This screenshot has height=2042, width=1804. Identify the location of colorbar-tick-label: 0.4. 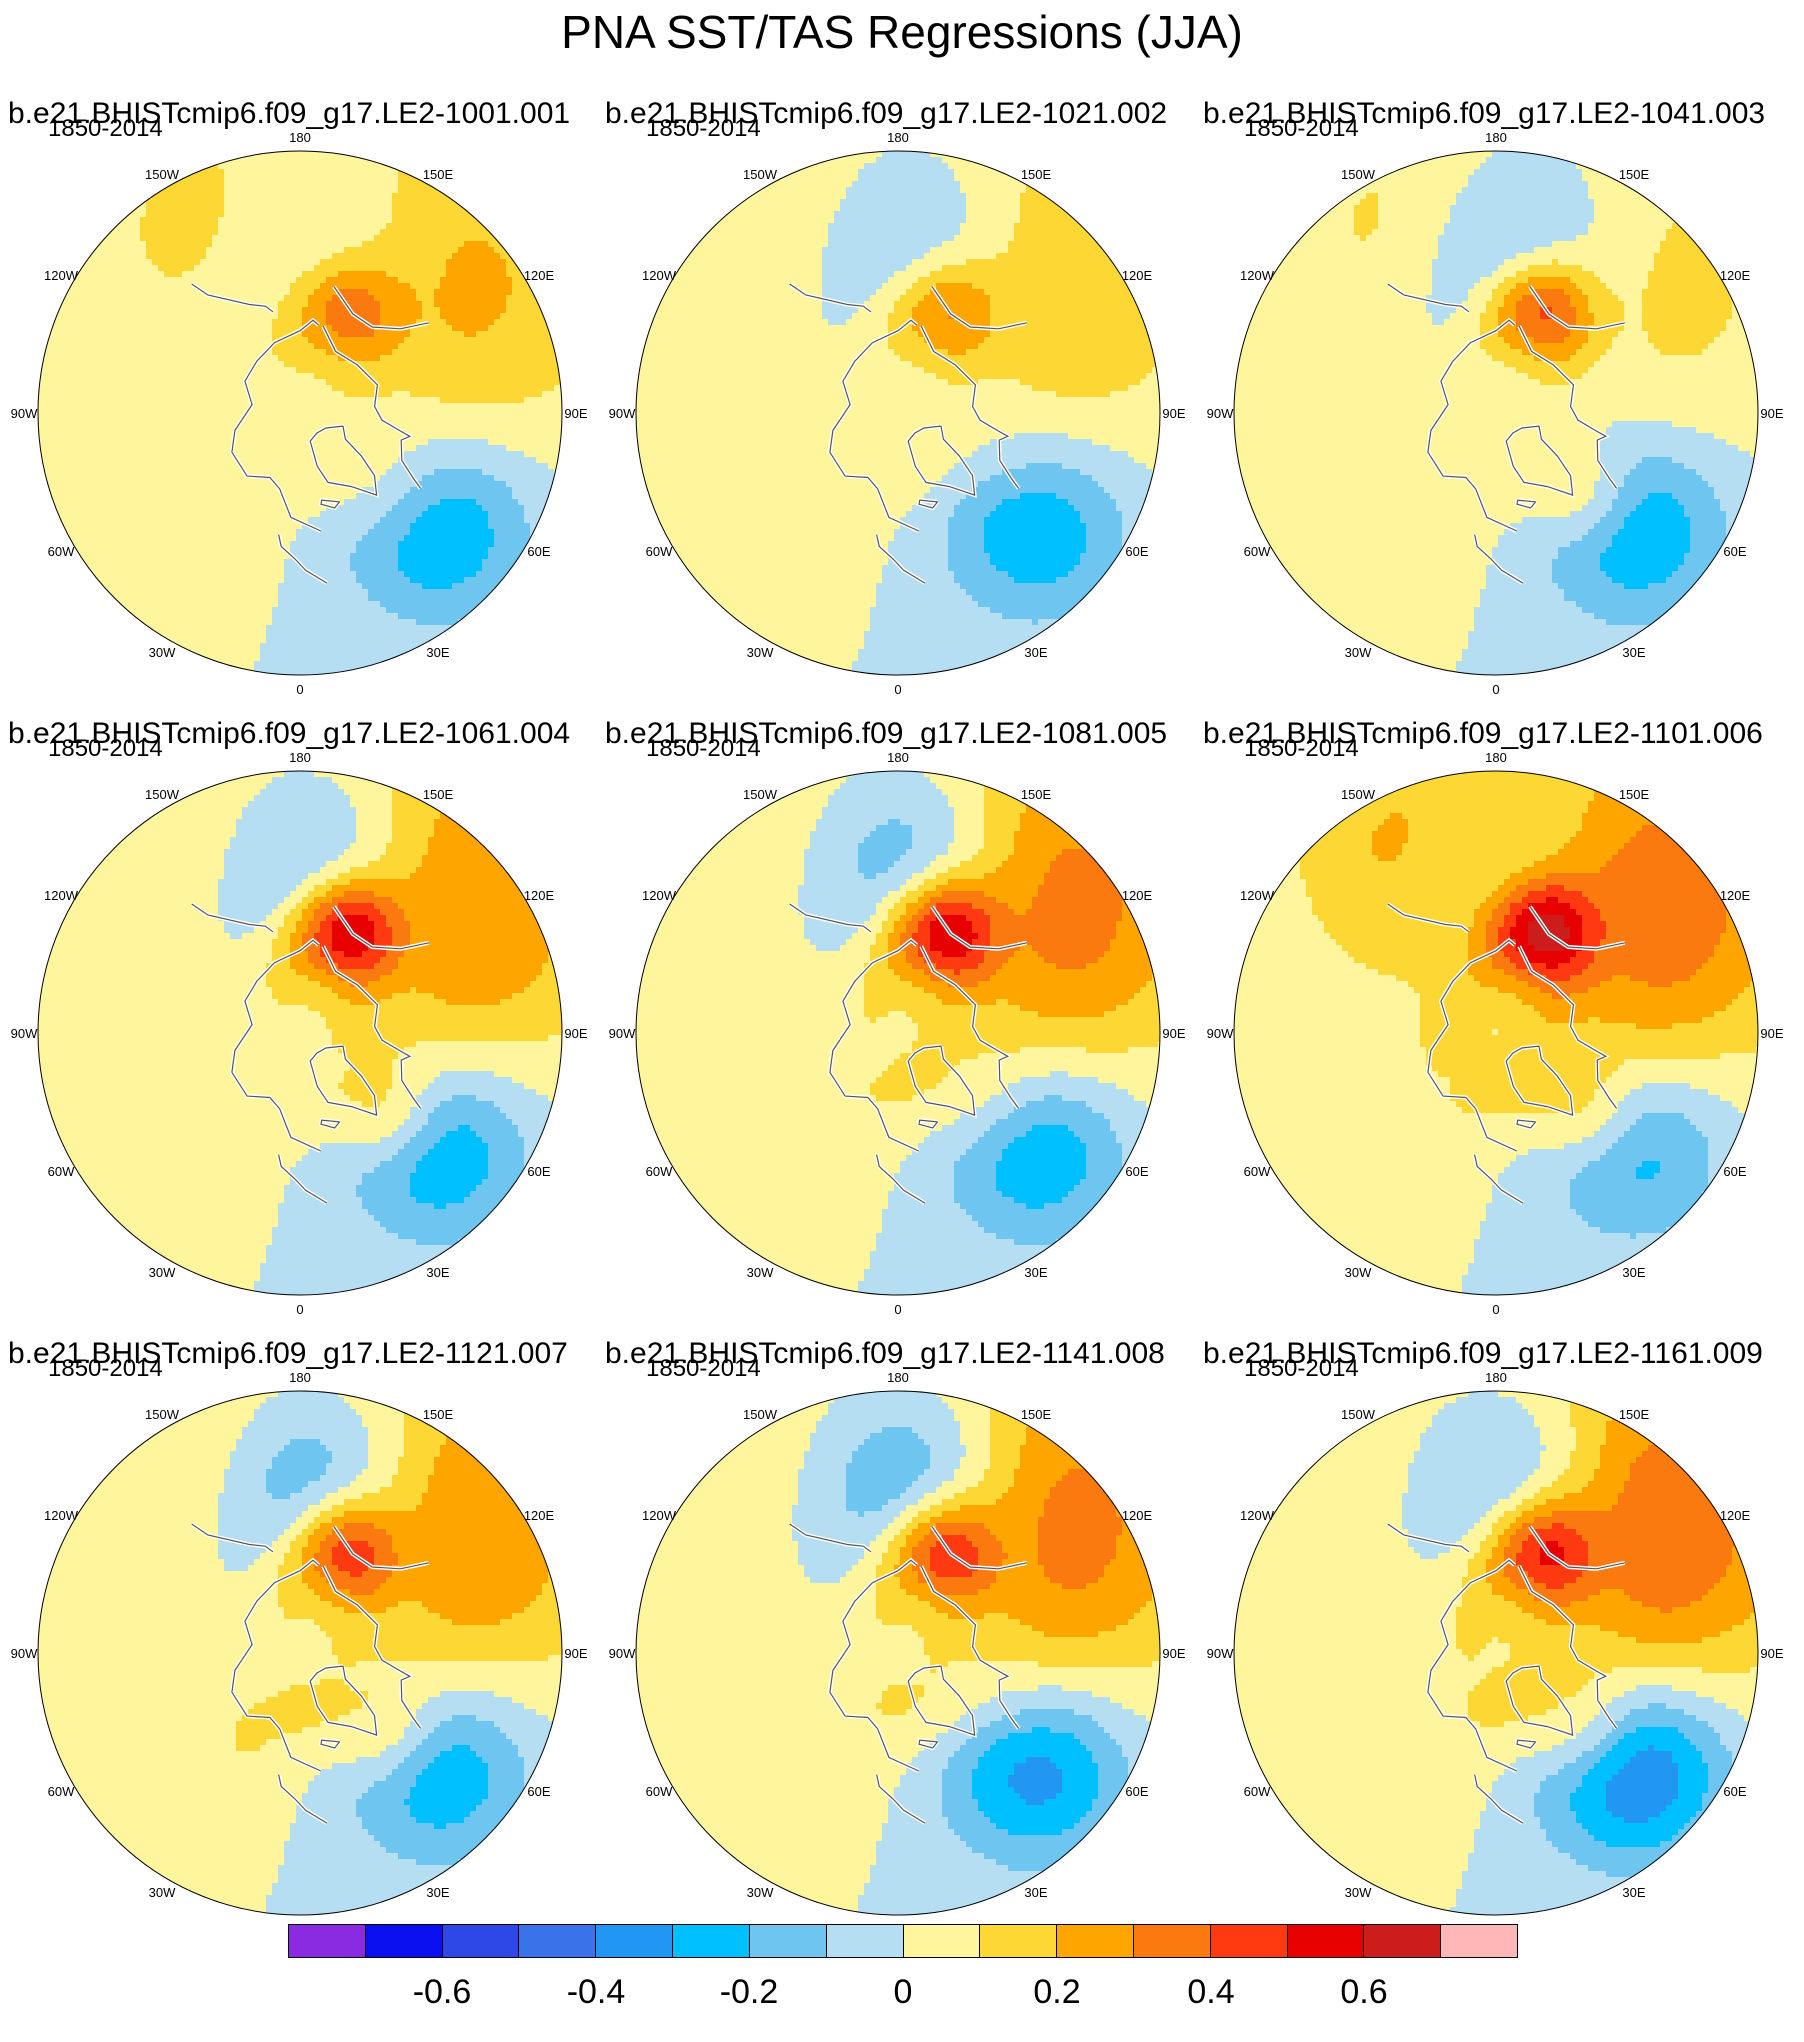
(1211, 1992).